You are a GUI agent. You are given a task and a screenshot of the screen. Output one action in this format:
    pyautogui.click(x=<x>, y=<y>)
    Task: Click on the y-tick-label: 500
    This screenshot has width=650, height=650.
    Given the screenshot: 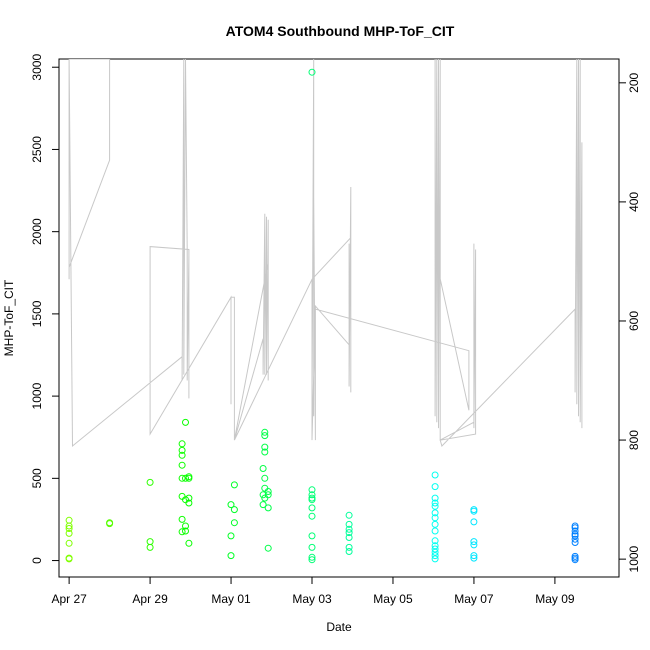 What is the action you would take?
    pyautogui.click(x=37, y=478)
    